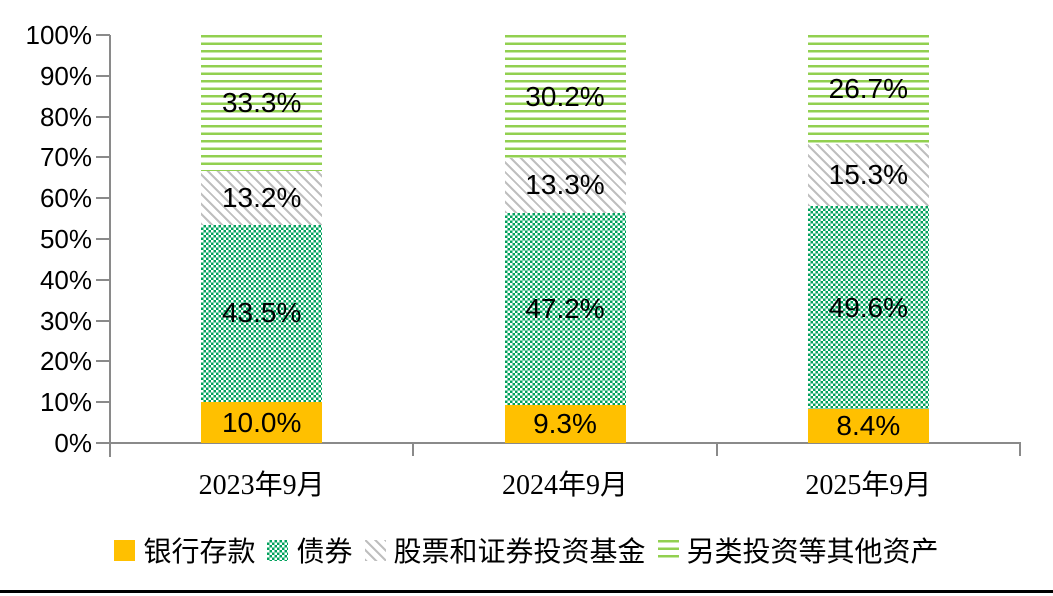 Image resolution: width=1053 pixels, height=596 pixels. Describe the element at coordinates (375, 550) in the screenshot. I see `legend-swatch-diagonal` at that location.